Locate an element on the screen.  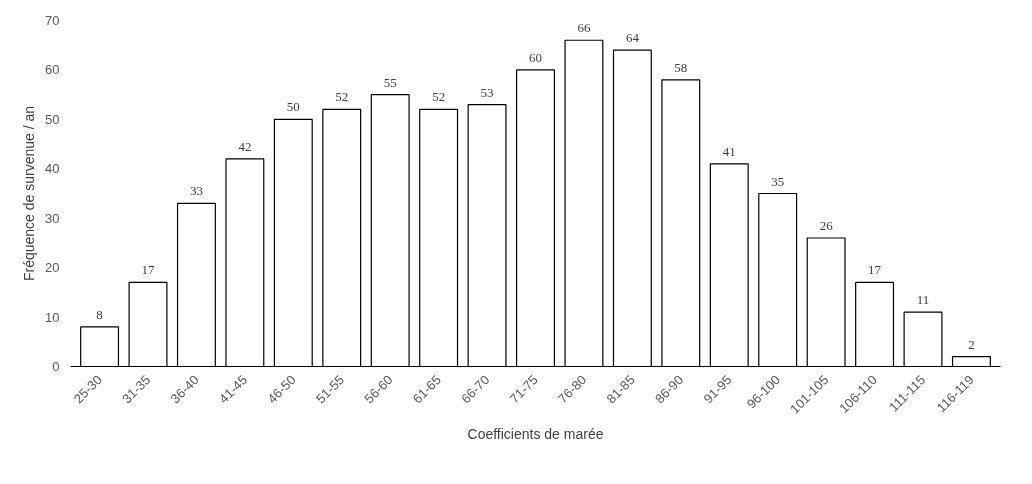
data-label: 53 is located at coordinates (487, 92).